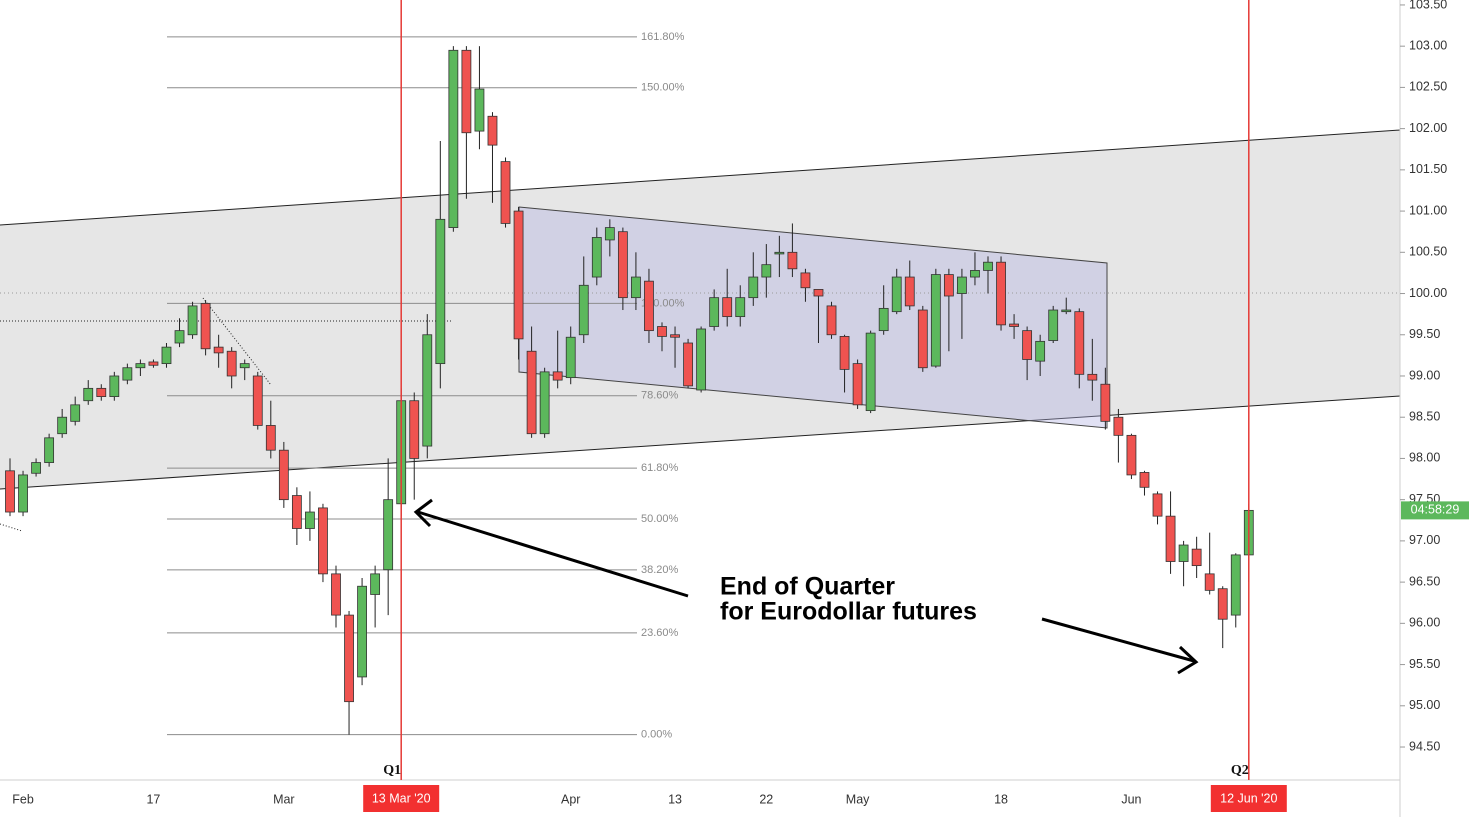  Describe the element at coordinates (1118, 640) in the screenshot. I see `arrow` at that location.